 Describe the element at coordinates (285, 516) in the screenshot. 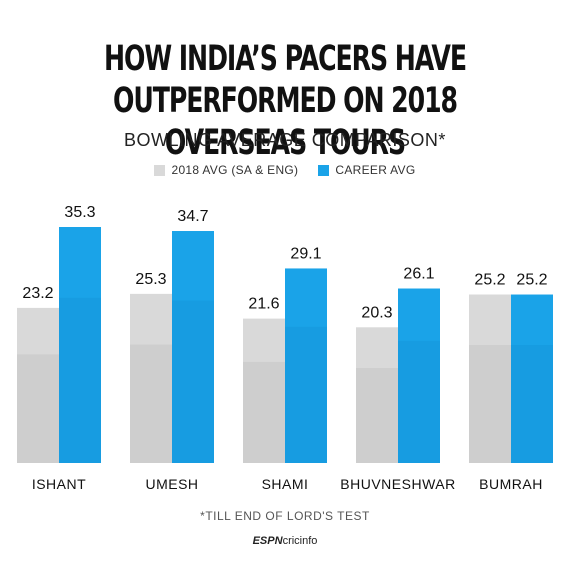

I see `footnote: *TILL END OF LORD'S TEST` at that location.